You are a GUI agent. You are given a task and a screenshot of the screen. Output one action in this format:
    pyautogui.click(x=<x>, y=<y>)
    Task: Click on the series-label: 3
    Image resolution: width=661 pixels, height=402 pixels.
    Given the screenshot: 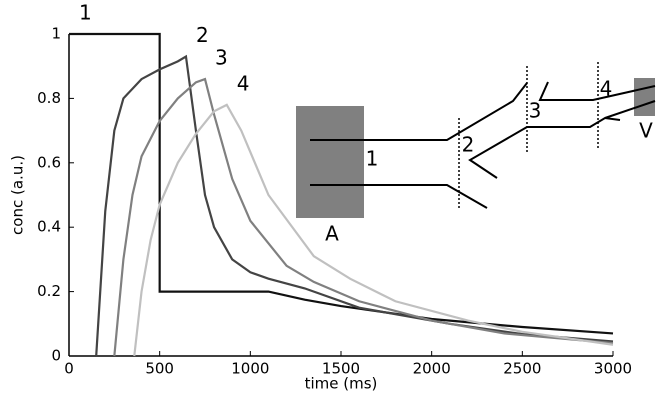 What is the action you would take?
    pyautogui.click(x=221, y=58)
    